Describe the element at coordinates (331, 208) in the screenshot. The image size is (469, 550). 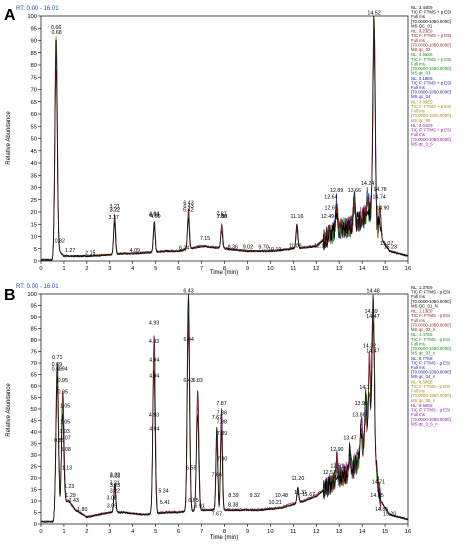
I see `peak-label: 12.65` at that location.